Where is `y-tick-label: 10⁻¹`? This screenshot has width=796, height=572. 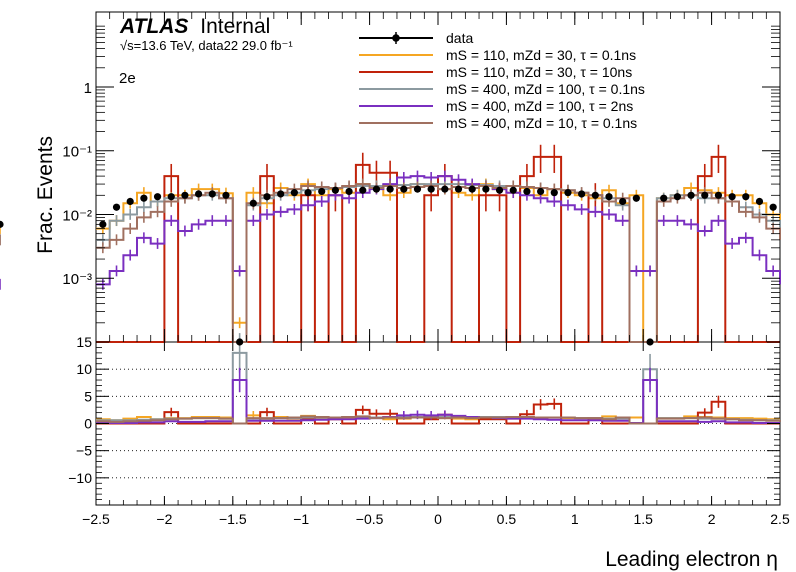 y-tick-label: 10⁻¹ is located at coordinates (77, 152).